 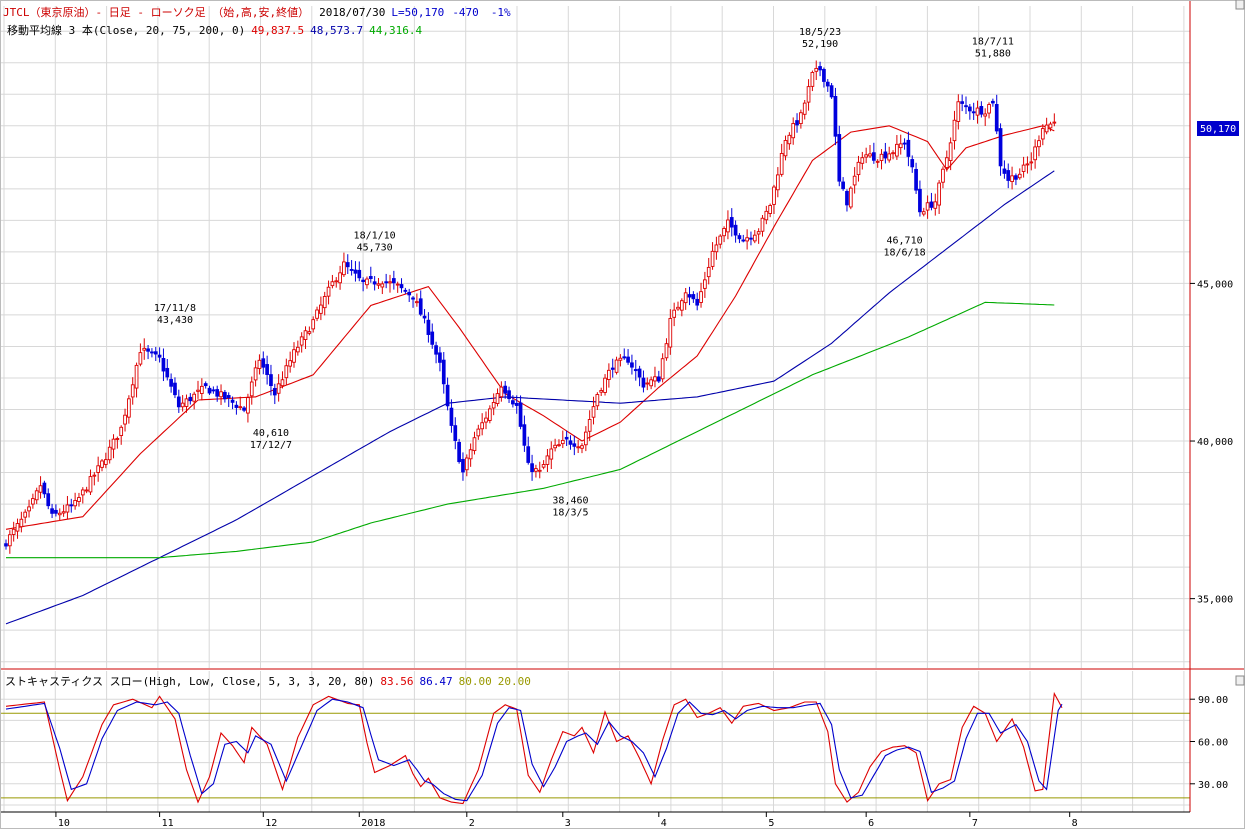 I want to click on price-axis-tick: 35,000, so click(x=1215, y=600).